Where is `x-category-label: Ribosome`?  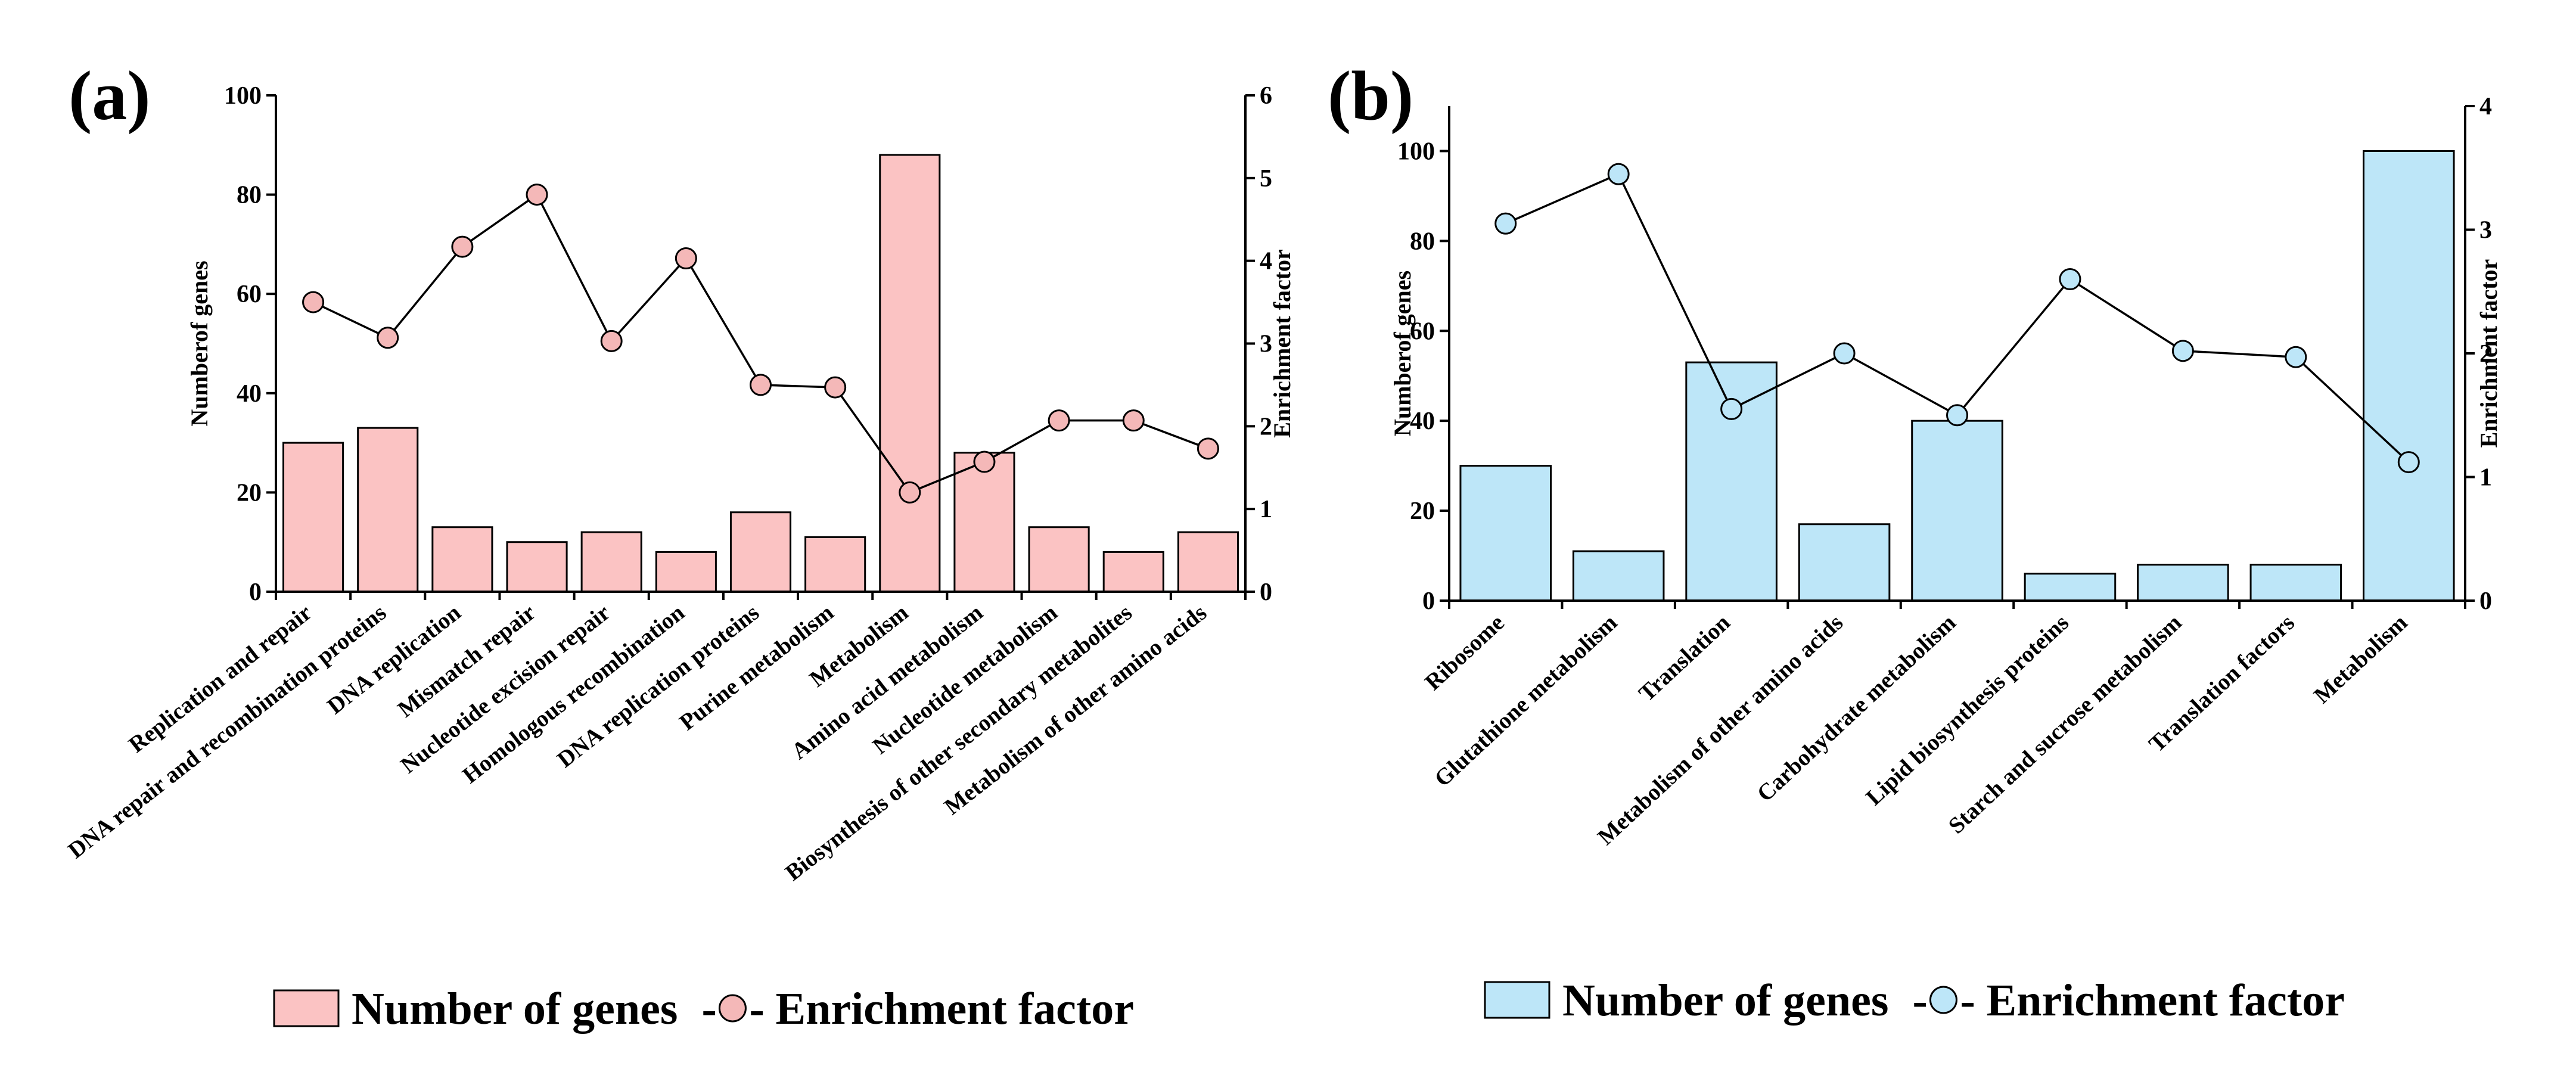
x-category-label: Ribosome is located at coordinates (1464, 652).